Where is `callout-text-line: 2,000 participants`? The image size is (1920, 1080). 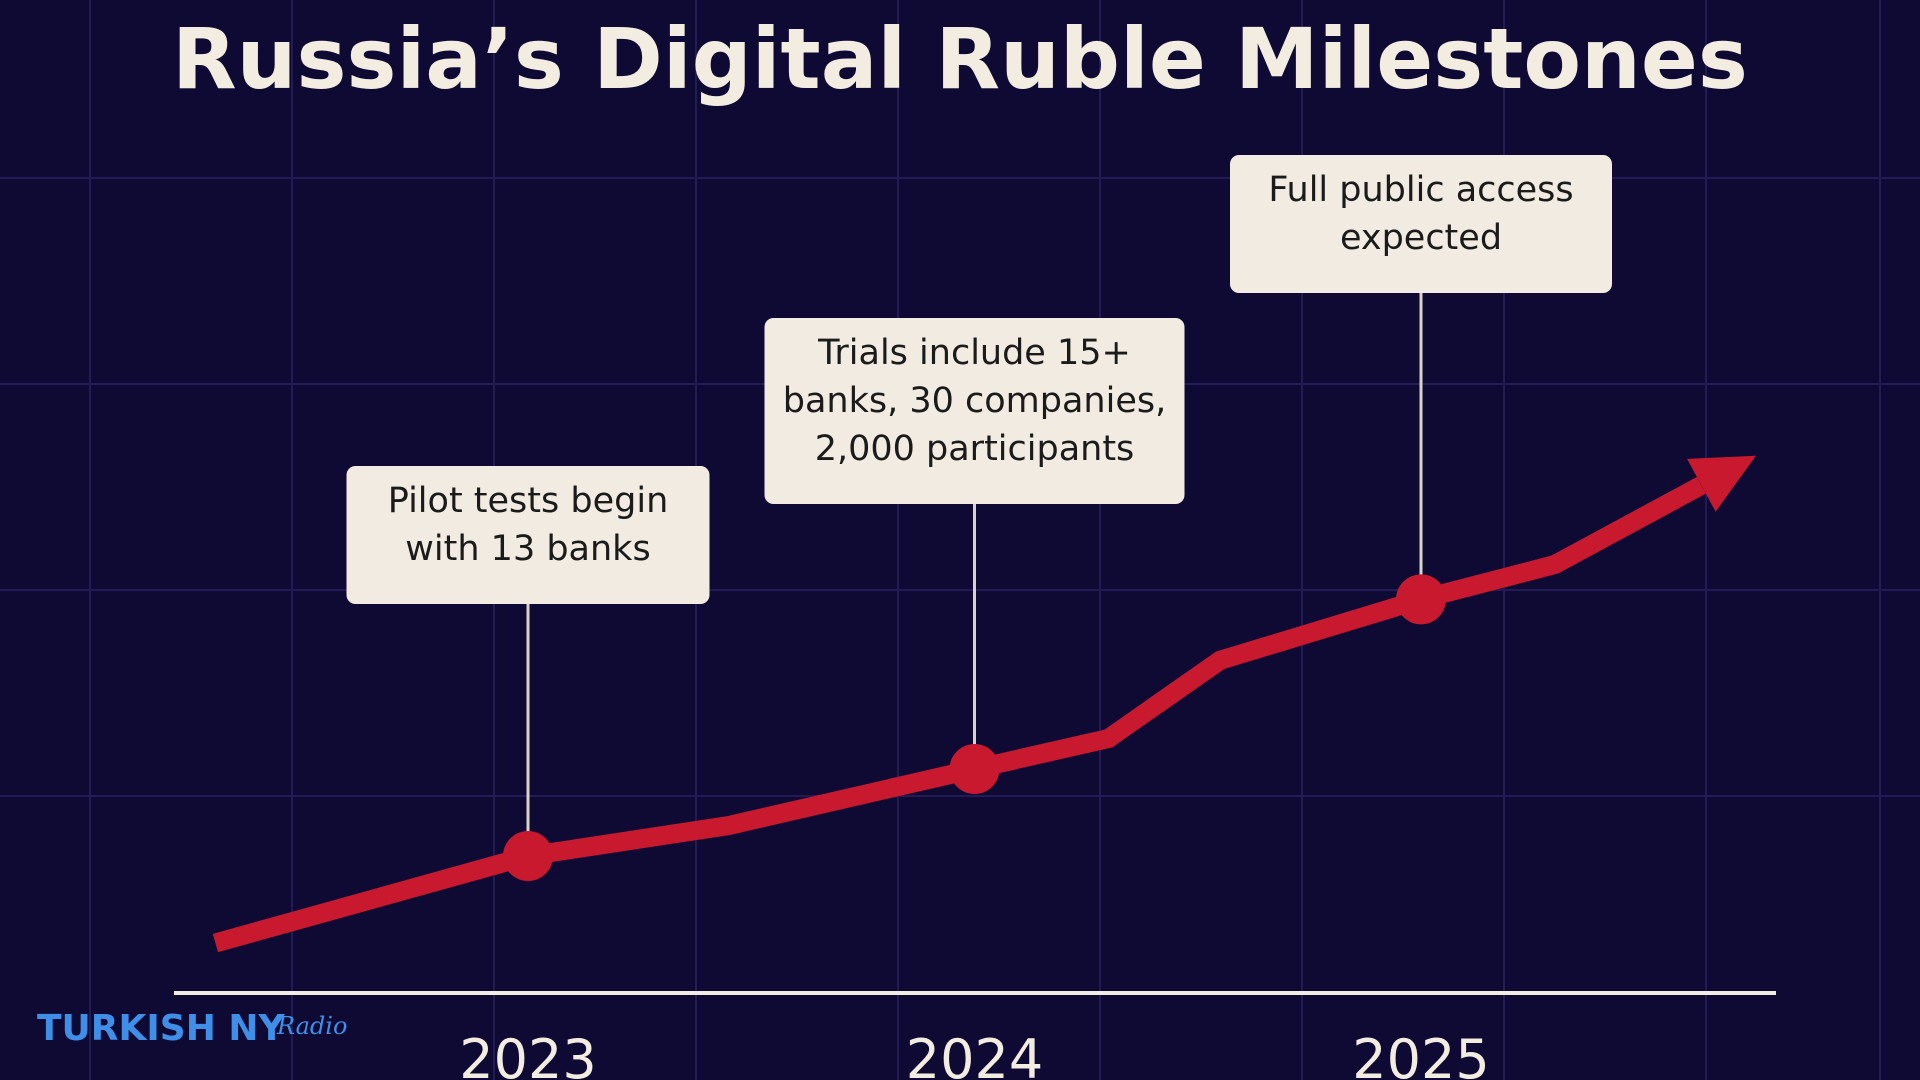
callout-text-line: 2,000 participants is located at coordinates (975, 449).